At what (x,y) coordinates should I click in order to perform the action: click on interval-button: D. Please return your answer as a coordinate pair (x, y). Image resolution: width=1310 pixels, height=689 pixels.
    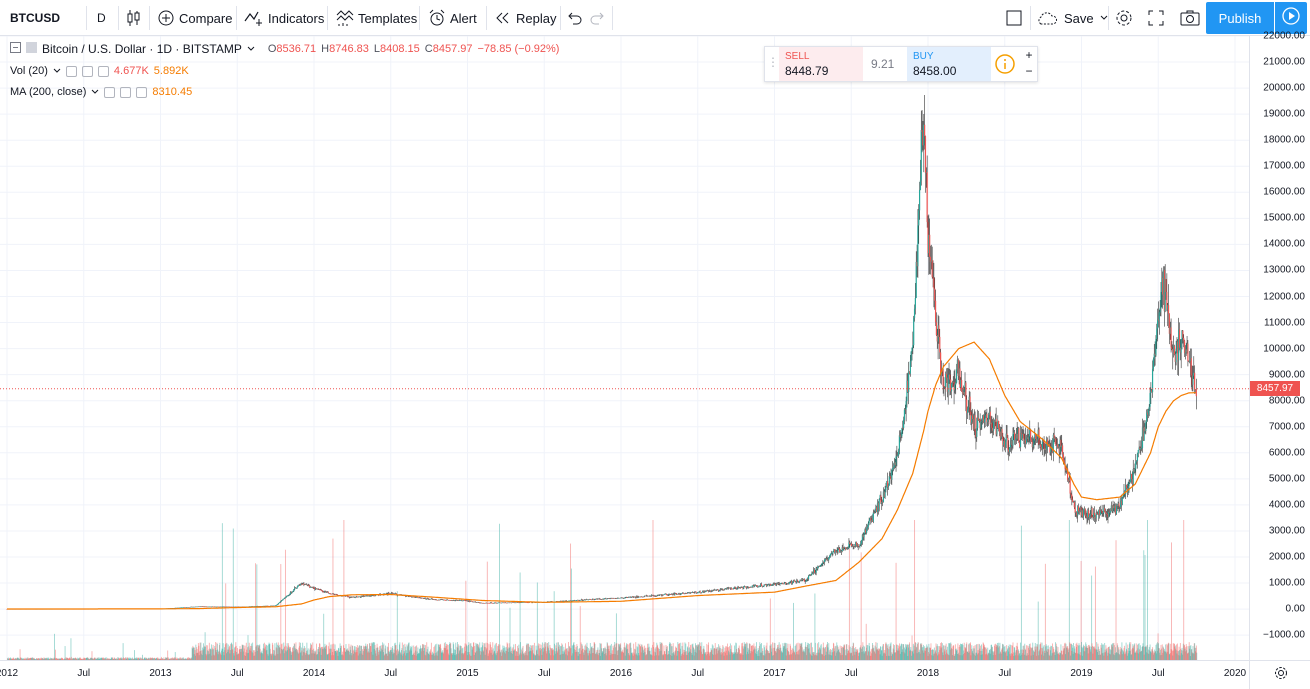
    Looking at the image, I should click on (101, 18).